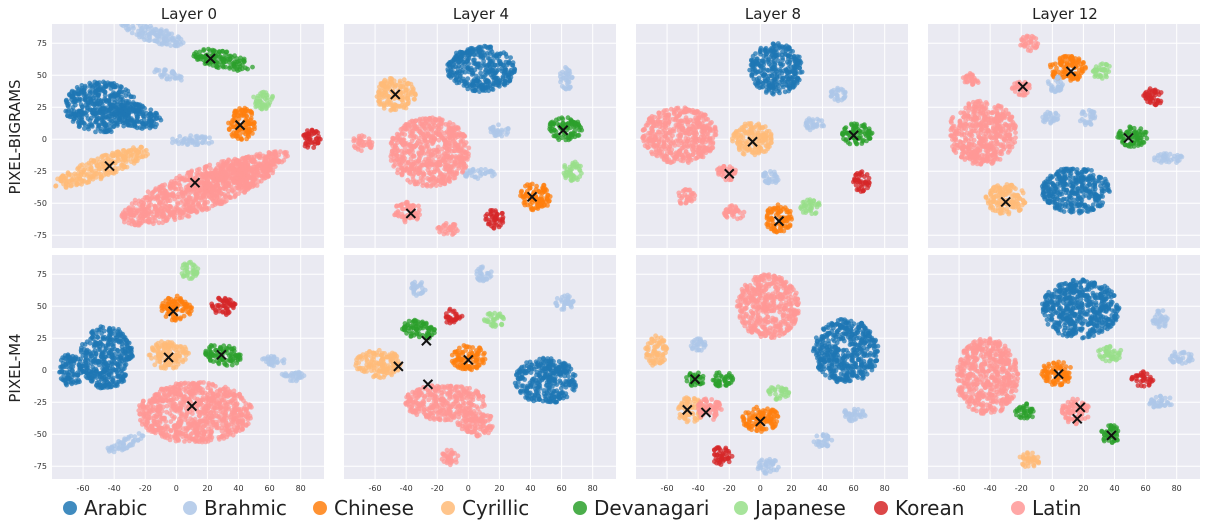 This screenshot has height=520, width=1206. I want to click on y-tick-label: -75, so click(40, 235).